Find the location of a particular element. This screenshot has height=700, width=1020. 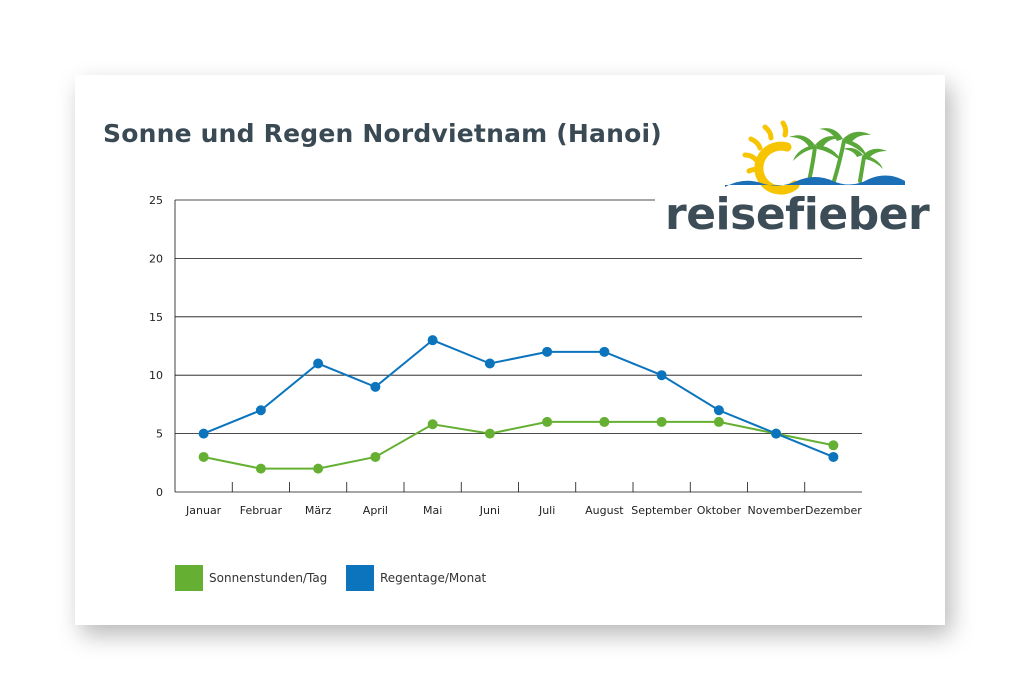

legend-item-sun: Sonnenstunden/Tag is located at coordinates (251, 578).